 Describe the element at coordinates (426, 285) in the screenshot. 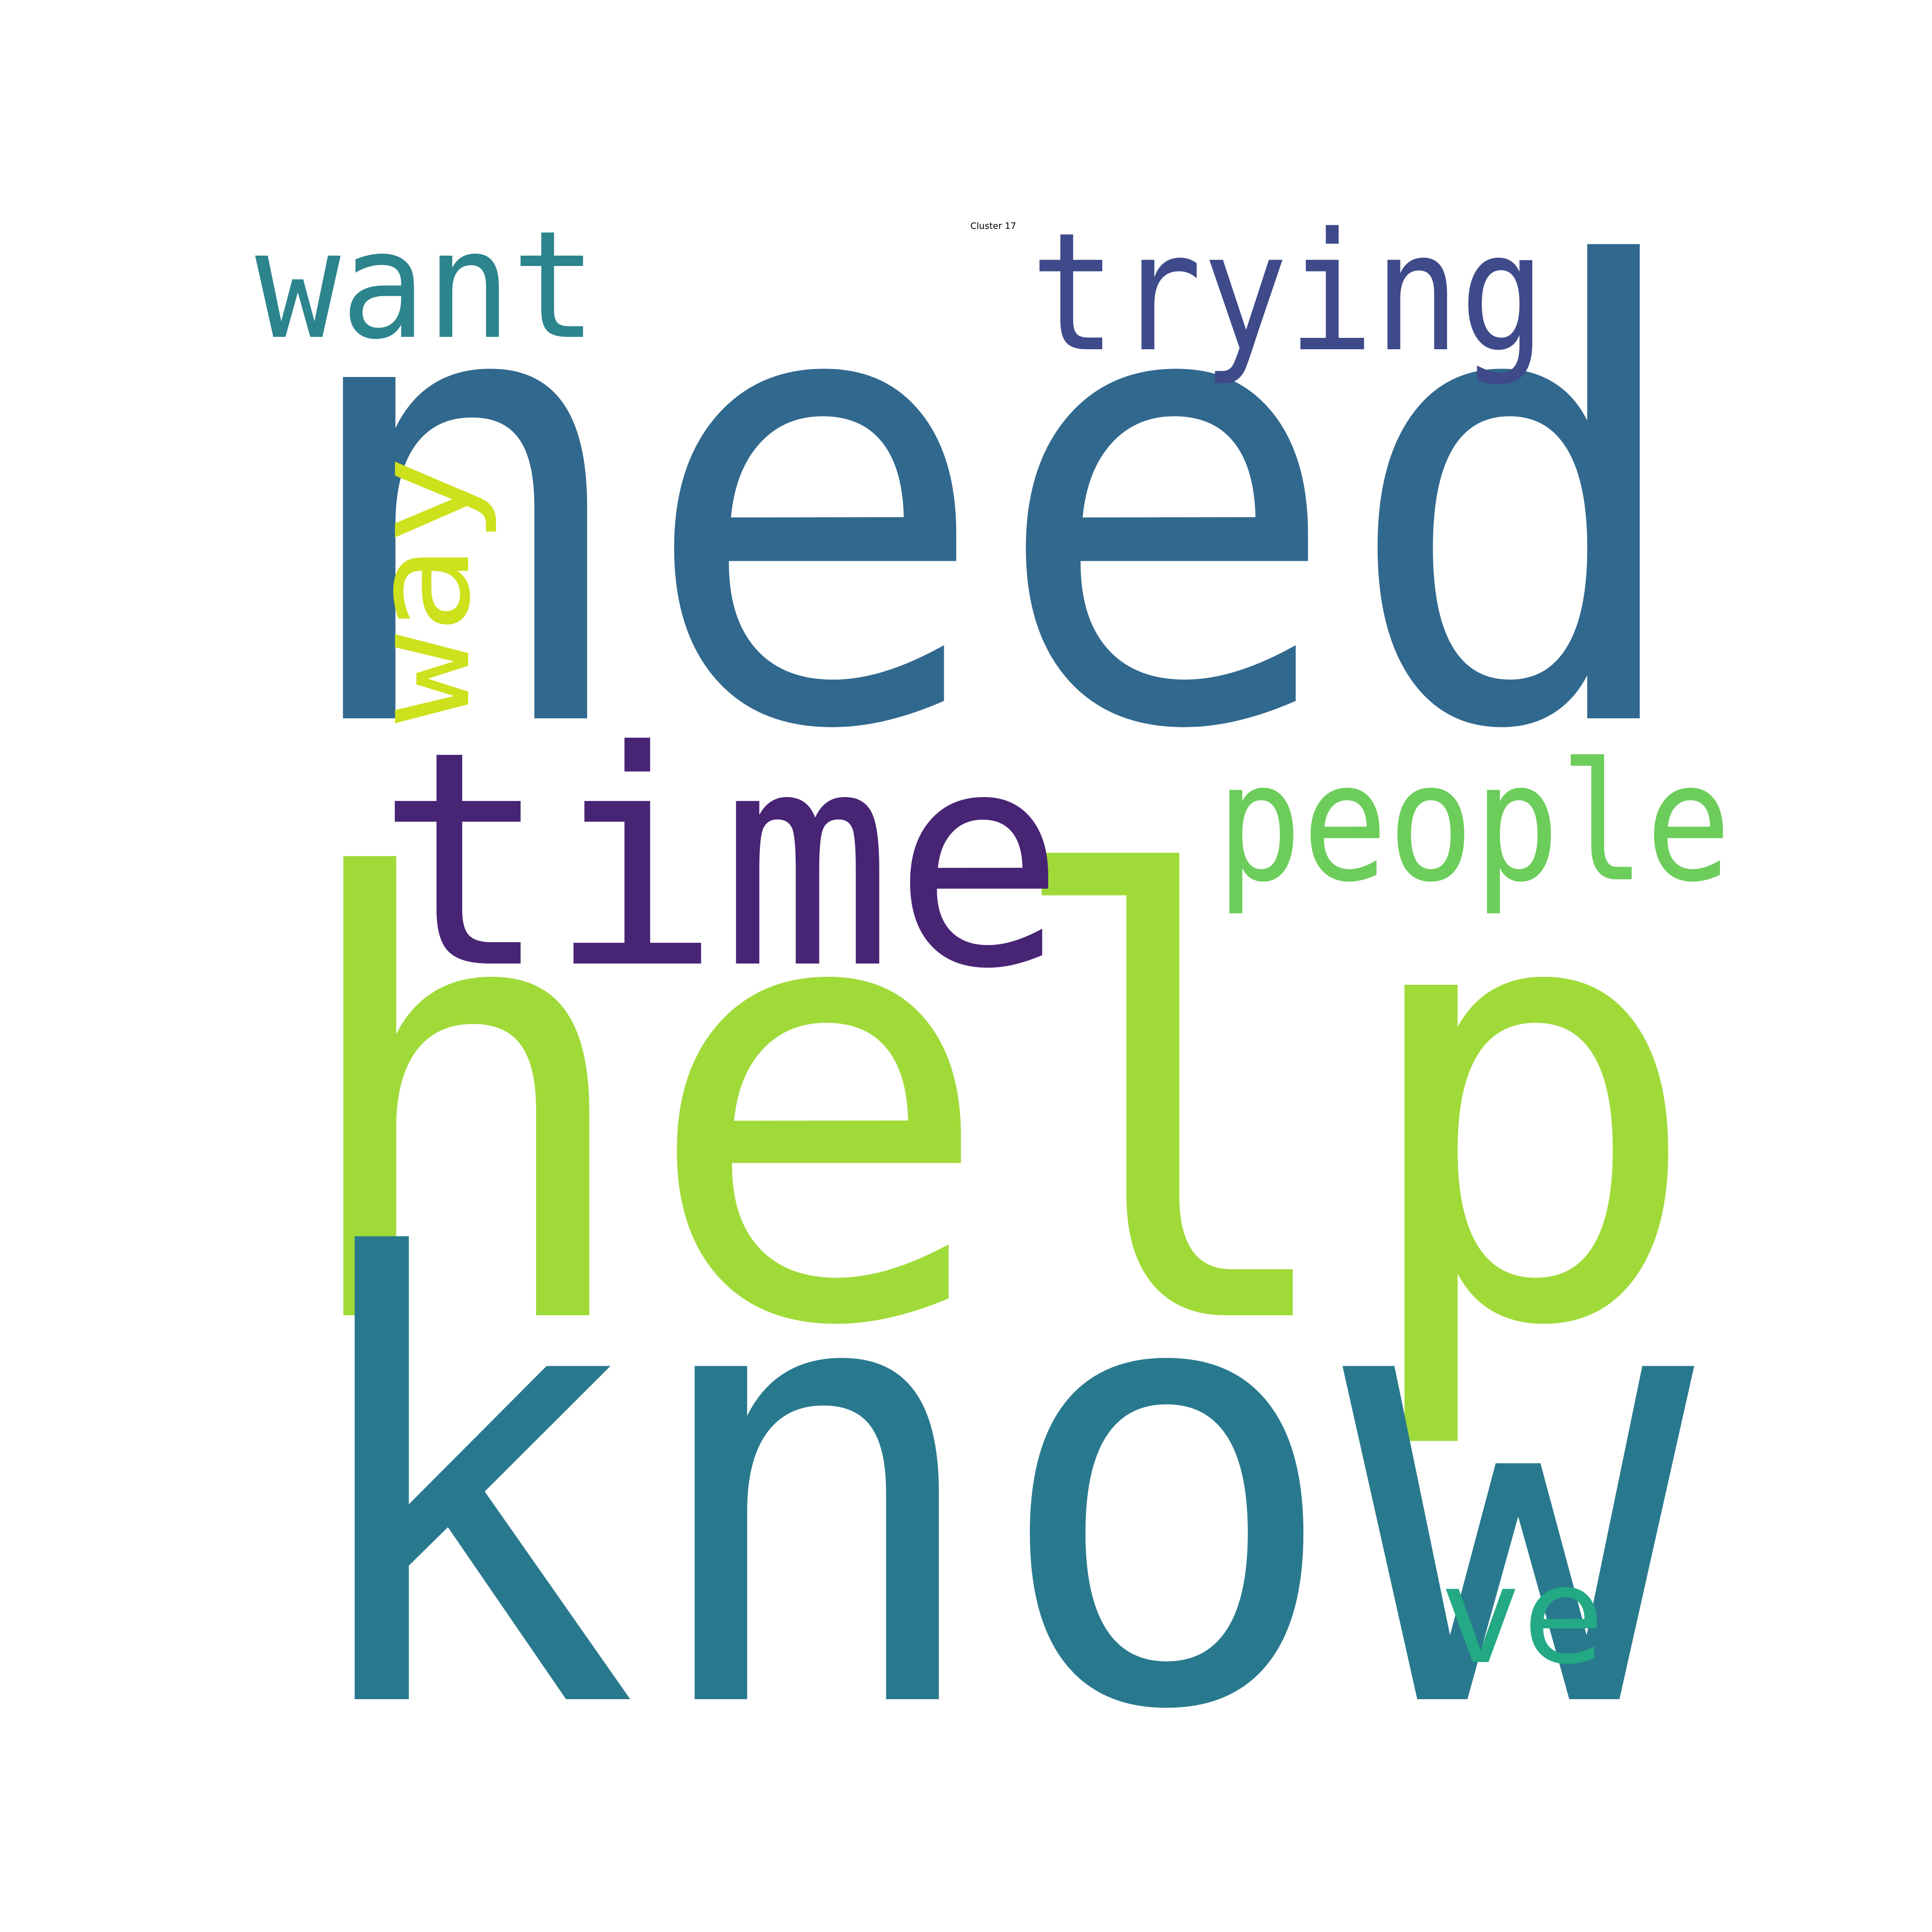

I see `word-want: want` at that location.